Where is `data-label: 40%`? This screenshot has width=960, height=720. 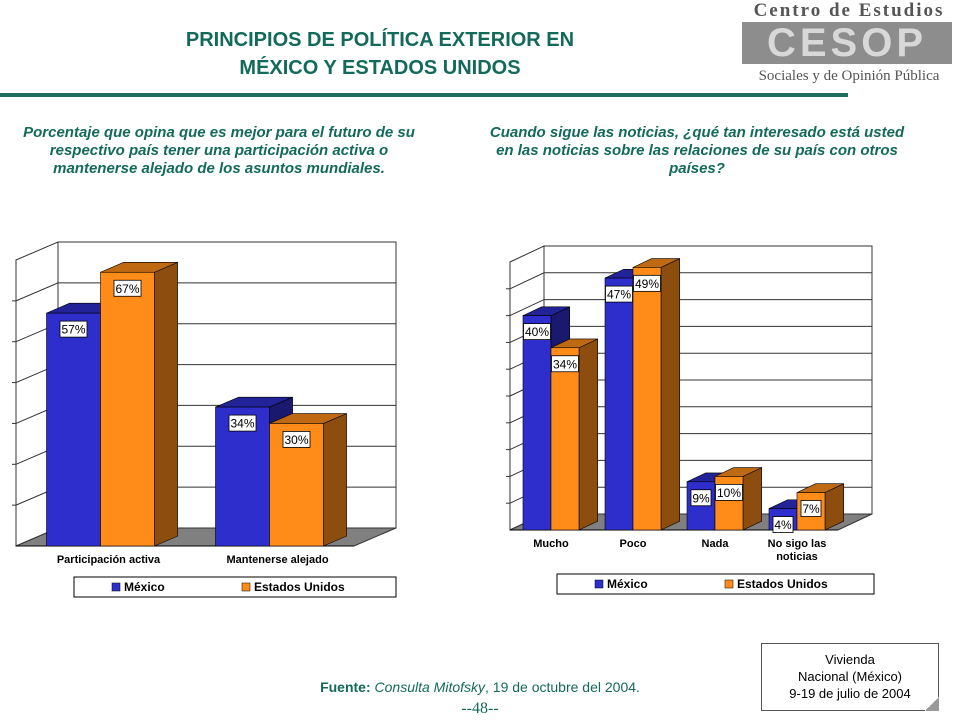 data-label: 40% is located at coordinates (537, 332).